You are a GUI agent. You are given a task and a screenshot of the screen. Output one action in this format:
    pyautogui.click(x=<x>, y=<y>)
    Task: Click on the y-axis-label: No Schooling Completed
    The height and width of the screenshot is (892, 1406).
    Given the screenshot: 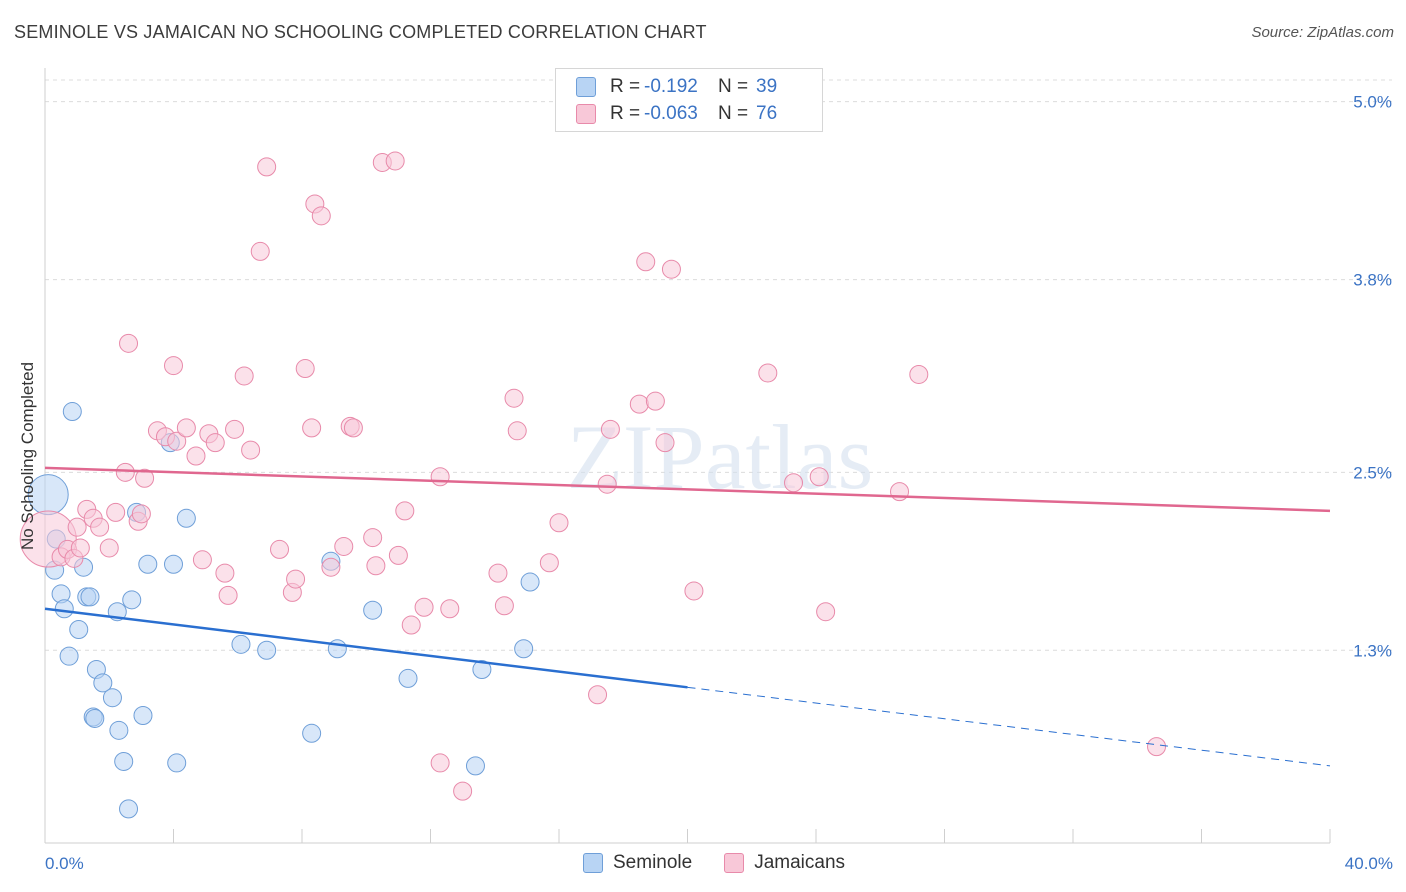 What is the action you would take?
    pyautogui.click(x=27, y=456)
    